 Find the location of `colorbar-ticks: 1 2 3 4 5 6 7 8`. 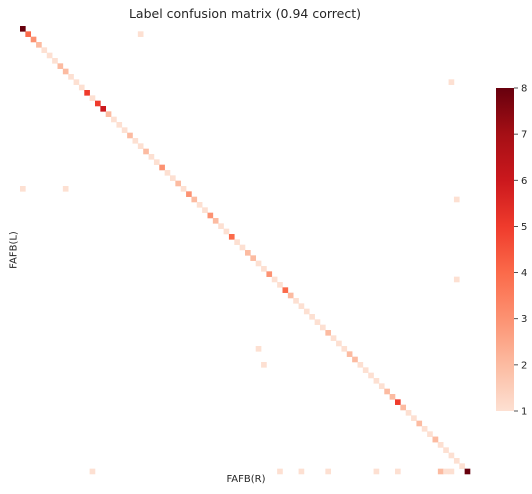

colorbar-ticks: 1 2 3 4 5 6 7 8 is located at coordinates (520, 251).